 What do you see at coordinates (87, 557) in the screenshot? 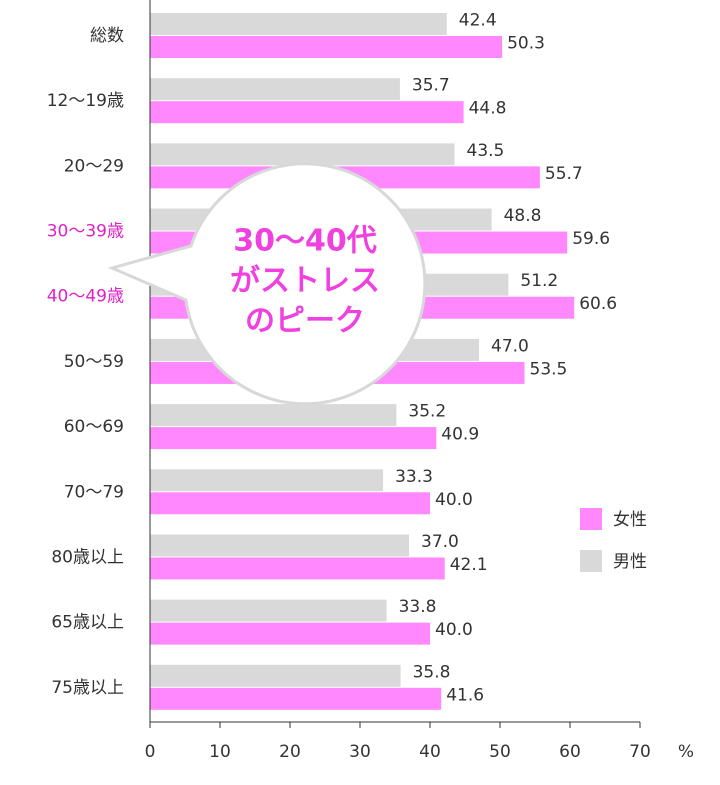
I see `y-tick-label: 80歳以上` at bounding box center [87, 557].